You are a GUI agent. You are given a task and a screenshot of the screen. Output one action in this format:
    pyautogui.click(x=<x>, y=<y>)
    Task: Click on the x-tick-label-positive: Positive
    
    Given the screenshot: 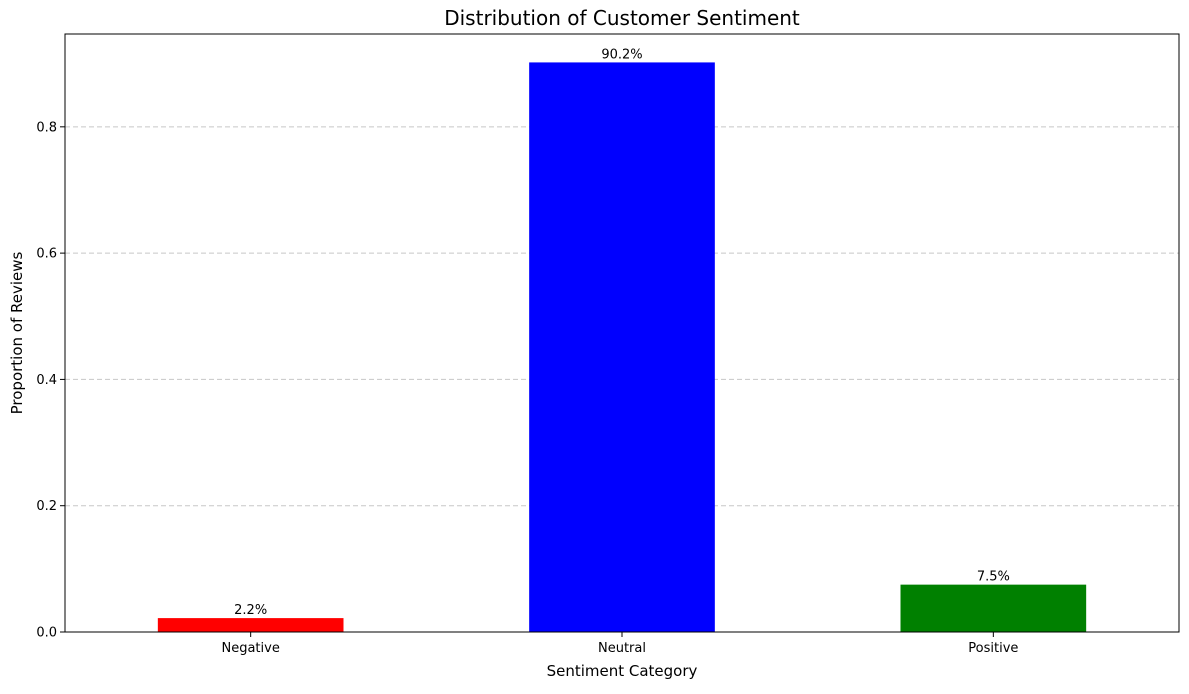 What is the action you would take?
    pyautogui.click(x=993, y=648)
    